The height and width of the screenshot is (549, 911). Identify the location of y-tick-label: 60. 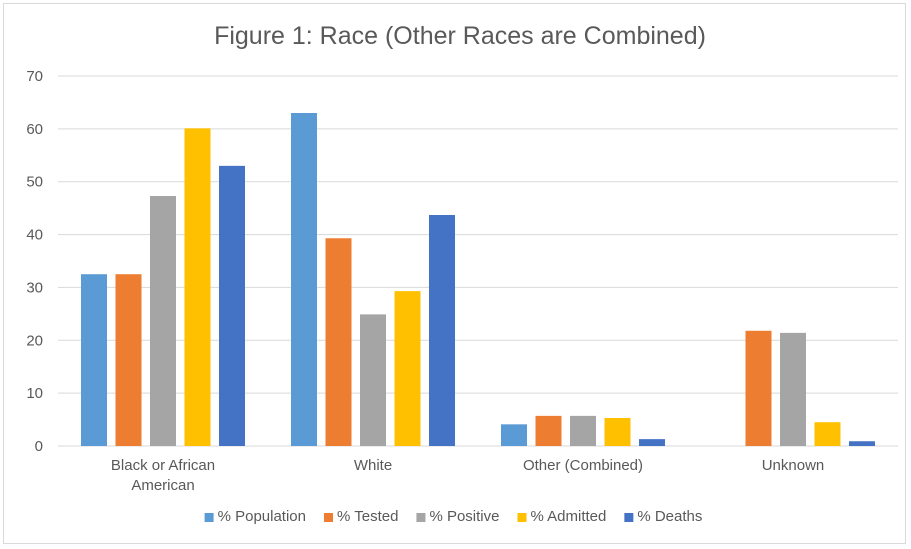
(34, 129).